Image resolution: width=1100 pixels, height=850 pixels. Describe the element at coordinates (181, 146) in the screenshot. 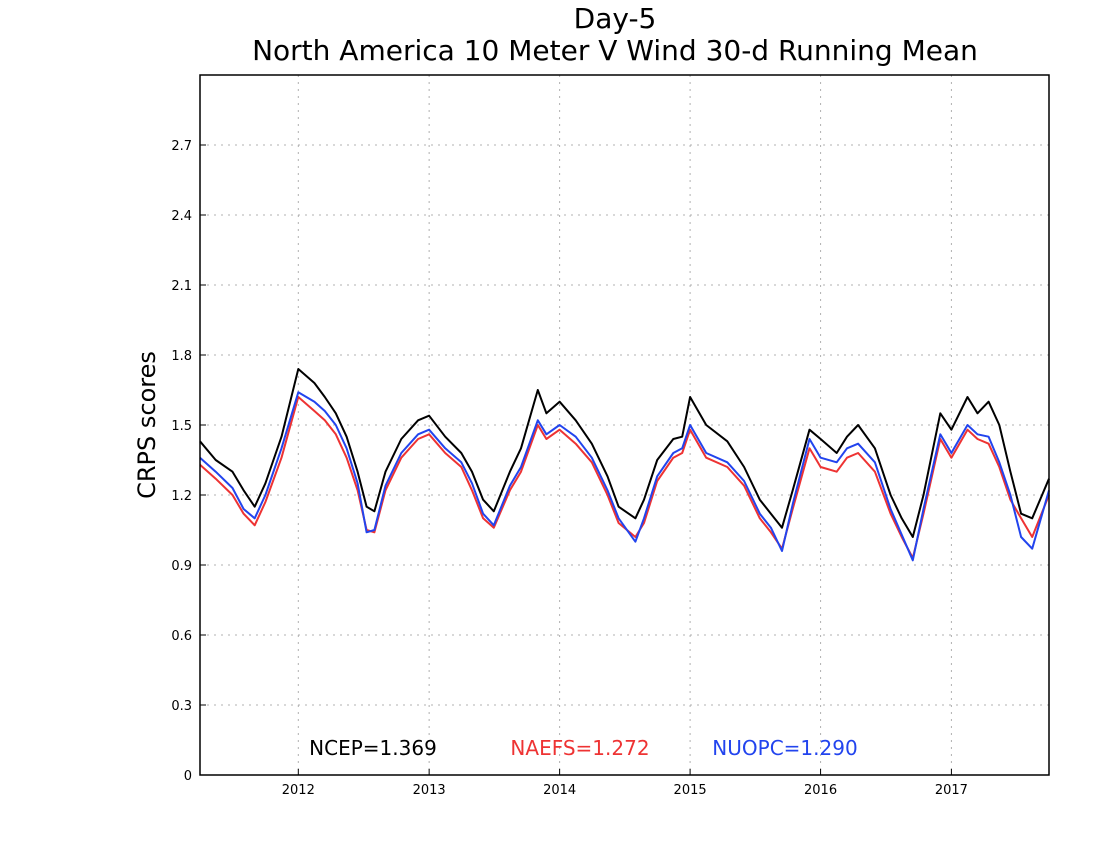

I see `y-tick-label: 2.7` at that location.